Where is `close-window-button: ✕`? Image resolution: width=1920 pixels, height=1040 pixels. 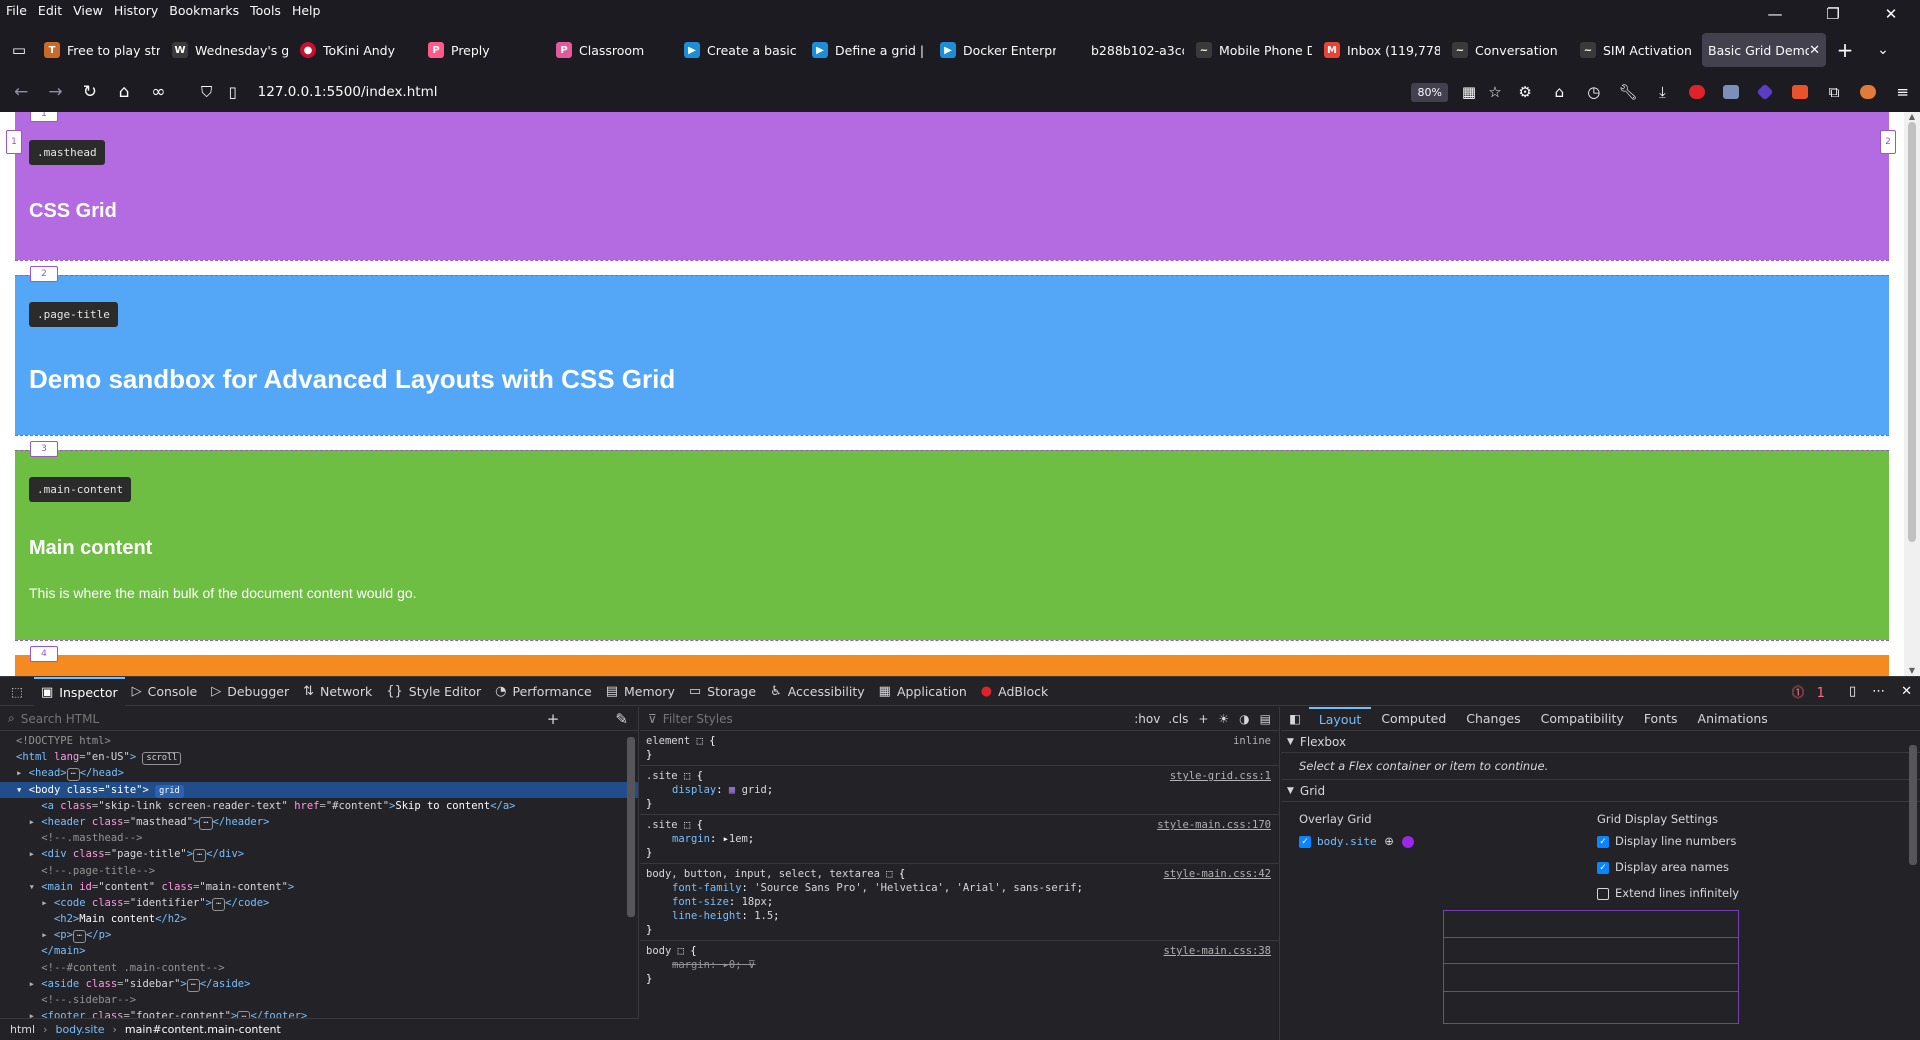 close-window-button: ✕ is located at coordinates (1891, 14).